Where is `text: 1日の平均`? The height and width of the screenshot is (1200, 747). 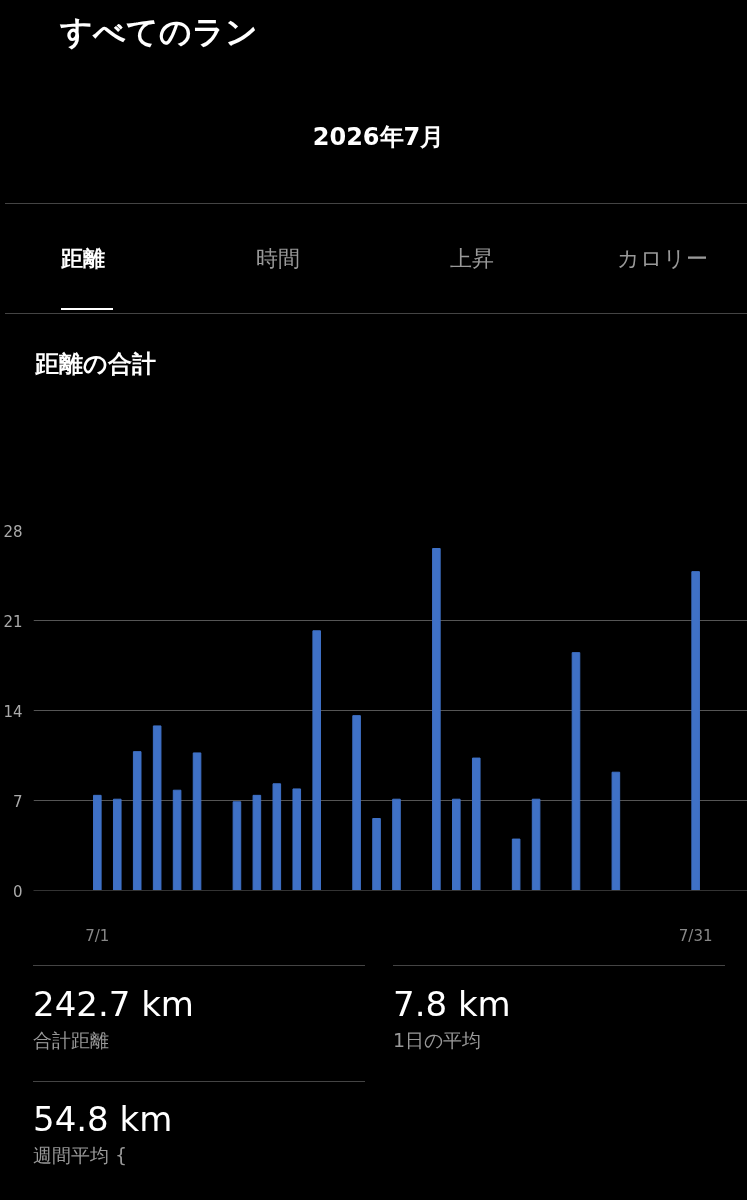
text: 1日の平均 is located at coordinates (437, 1040).